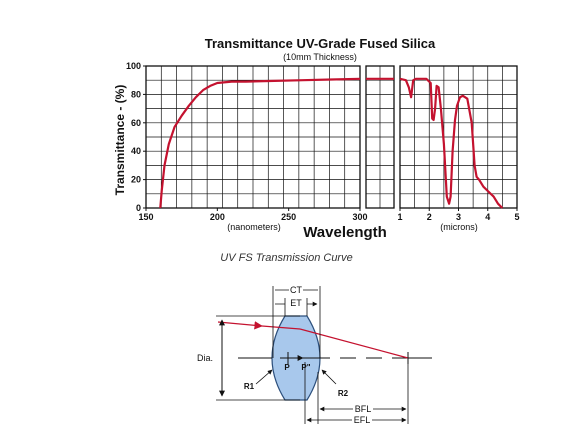  What do you see at coordinates (458, 217) in the screenshot?
I see `x-tick-label: 3` at bounding box center [458, 217].